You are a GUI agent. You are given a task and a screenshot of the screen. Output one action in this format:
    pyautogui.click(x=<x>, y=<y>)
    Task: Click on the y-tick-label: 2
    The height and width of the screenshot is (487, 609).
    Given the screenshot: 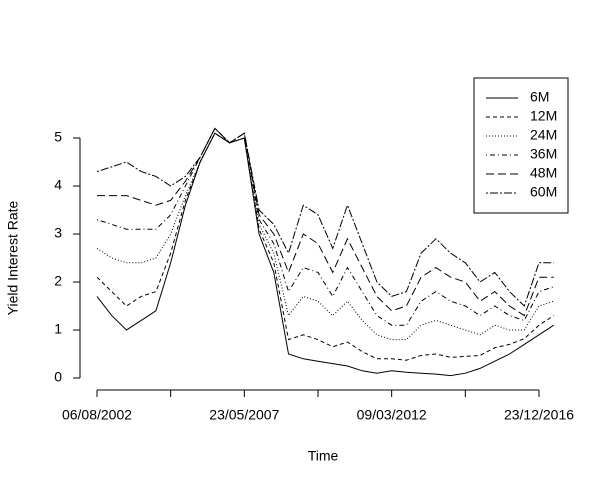 What is the action you would take?
    pyautogui.click(x=58, y=281)
    